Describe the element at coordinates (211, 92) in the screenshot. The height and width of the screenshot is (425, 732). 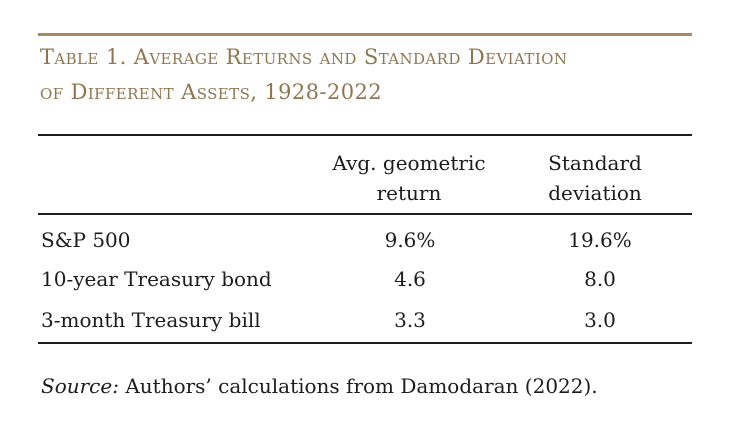
I see `table-title-line-2: of Different Assets, 1928-2022` at that location.